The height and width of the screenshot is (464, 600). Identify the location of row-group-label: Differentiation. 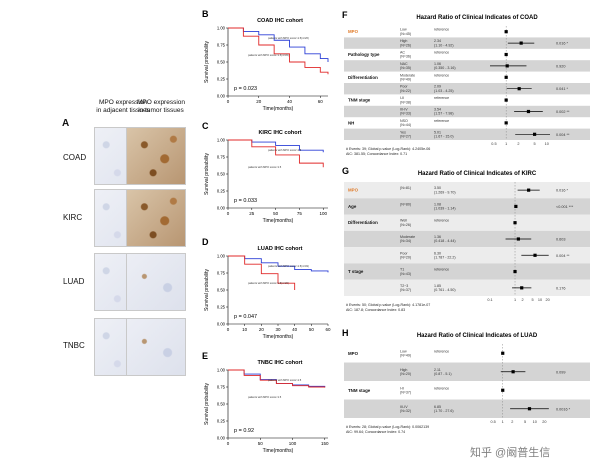
(363, 77).